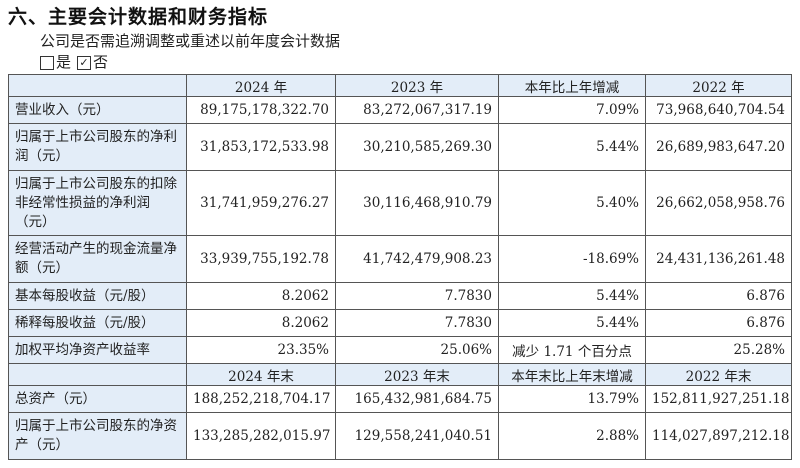 Image resolution: width=800 pixels, height=468 pixels. I want to click on row-label: 归属于上市公司股东的净资产（元）, so click(97, 436).